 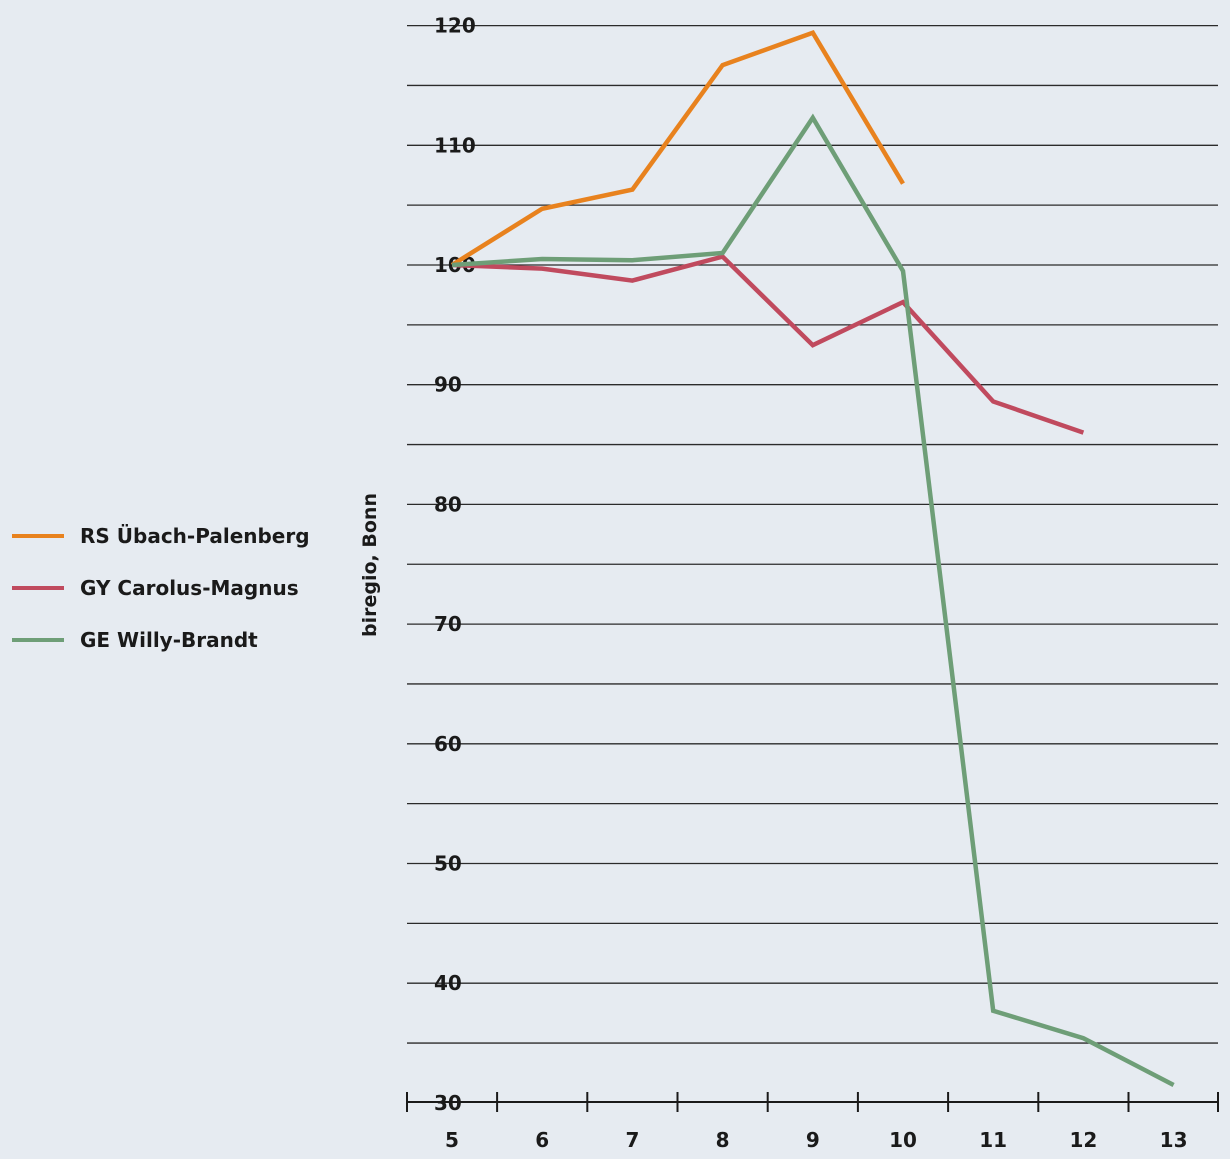 What do you see at coordinates (455, 145) in the screenshot?
I see `y-tick-label: 110` at bounding box center [455, 145].